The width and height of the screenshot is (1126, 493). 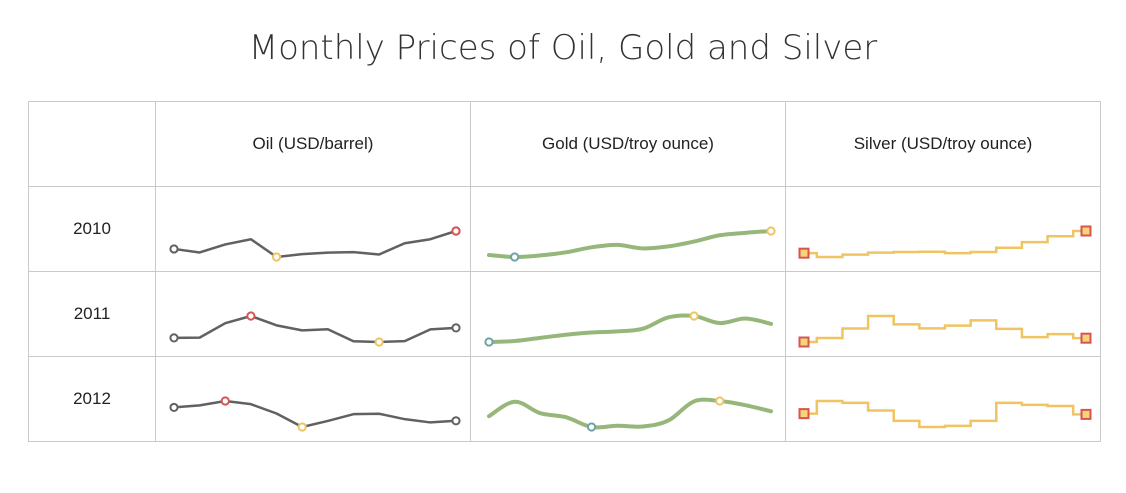 What do you see at coordinates (313, 144) in the screenshot?
I see `header-oil: Oil (USD/barrel)` at bounding box center [313, 144].